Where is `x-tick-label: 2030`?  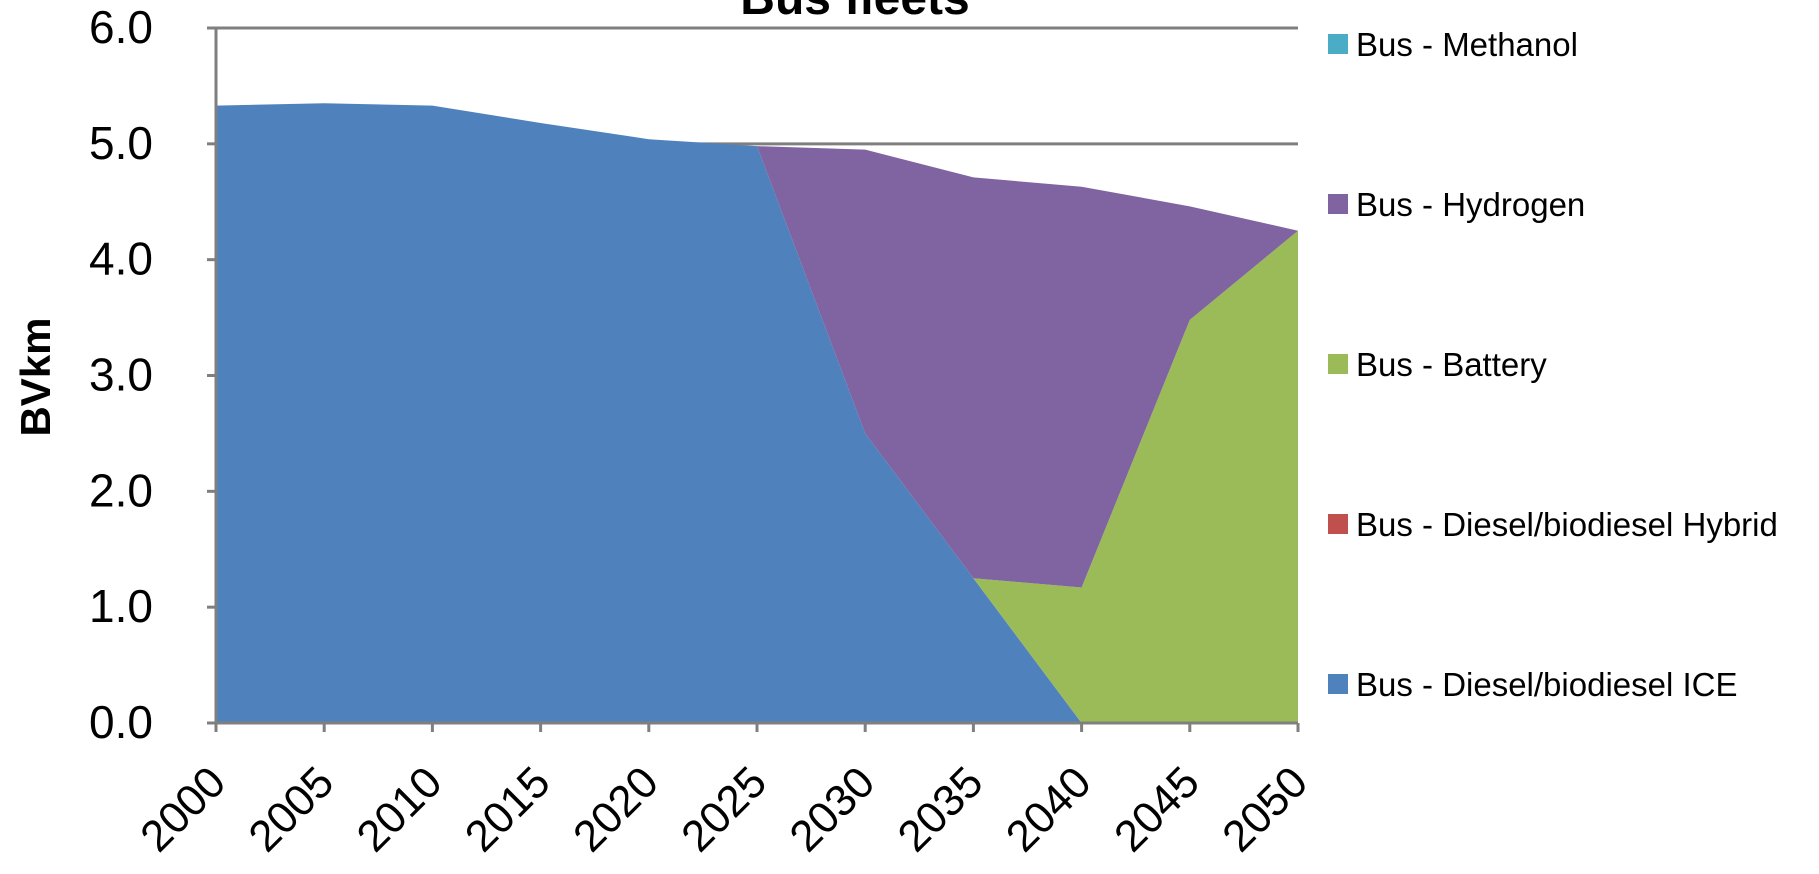 x-tick-label: 2030 is located at coordinates (832, 809).